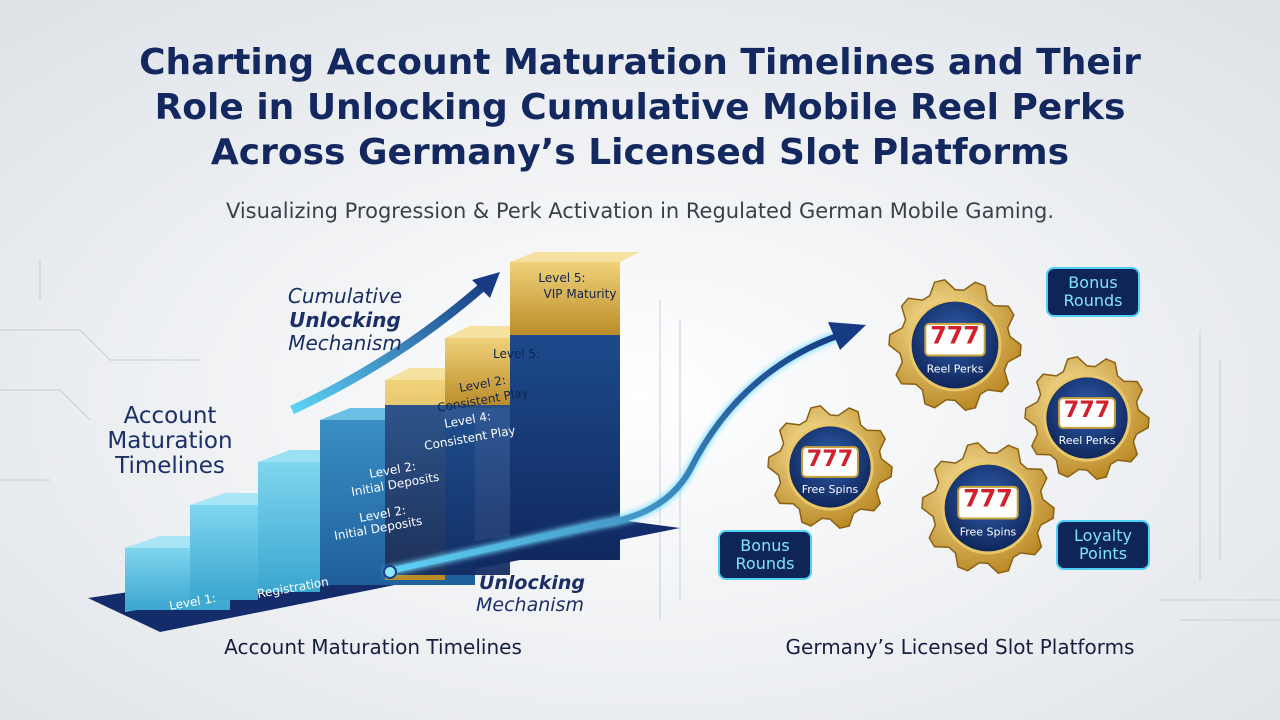 The height and width of the screenshot is (720, 1280). I want to click on caption: Germany’s Licensed Slot Platforms, so click(960, 647).